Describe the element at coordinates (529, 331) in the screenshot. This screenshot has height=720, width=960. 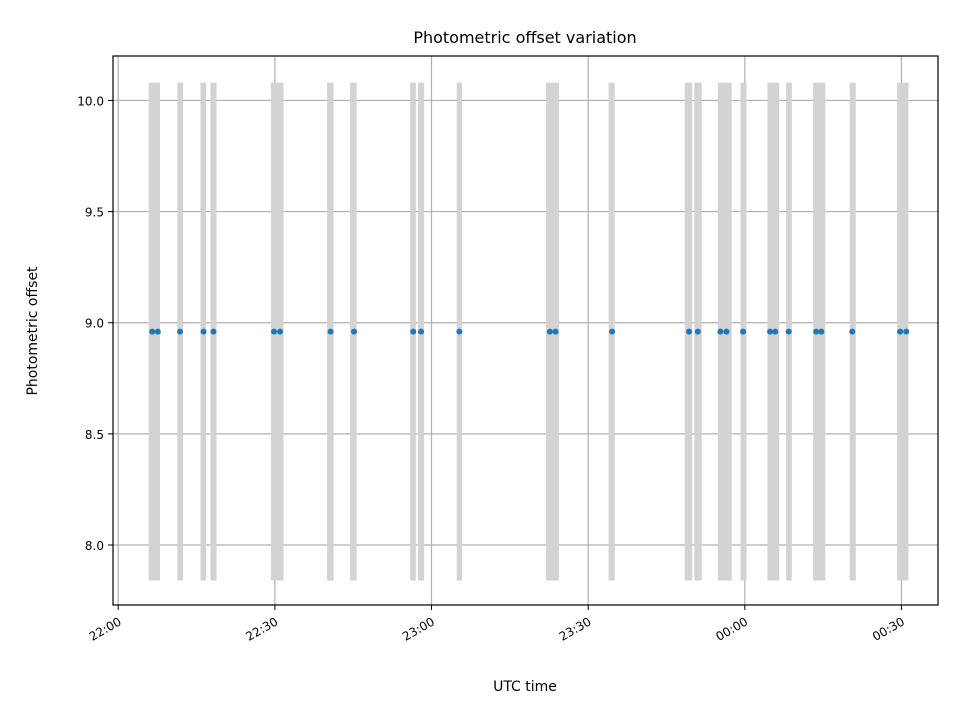
I see `data-points` at that location.